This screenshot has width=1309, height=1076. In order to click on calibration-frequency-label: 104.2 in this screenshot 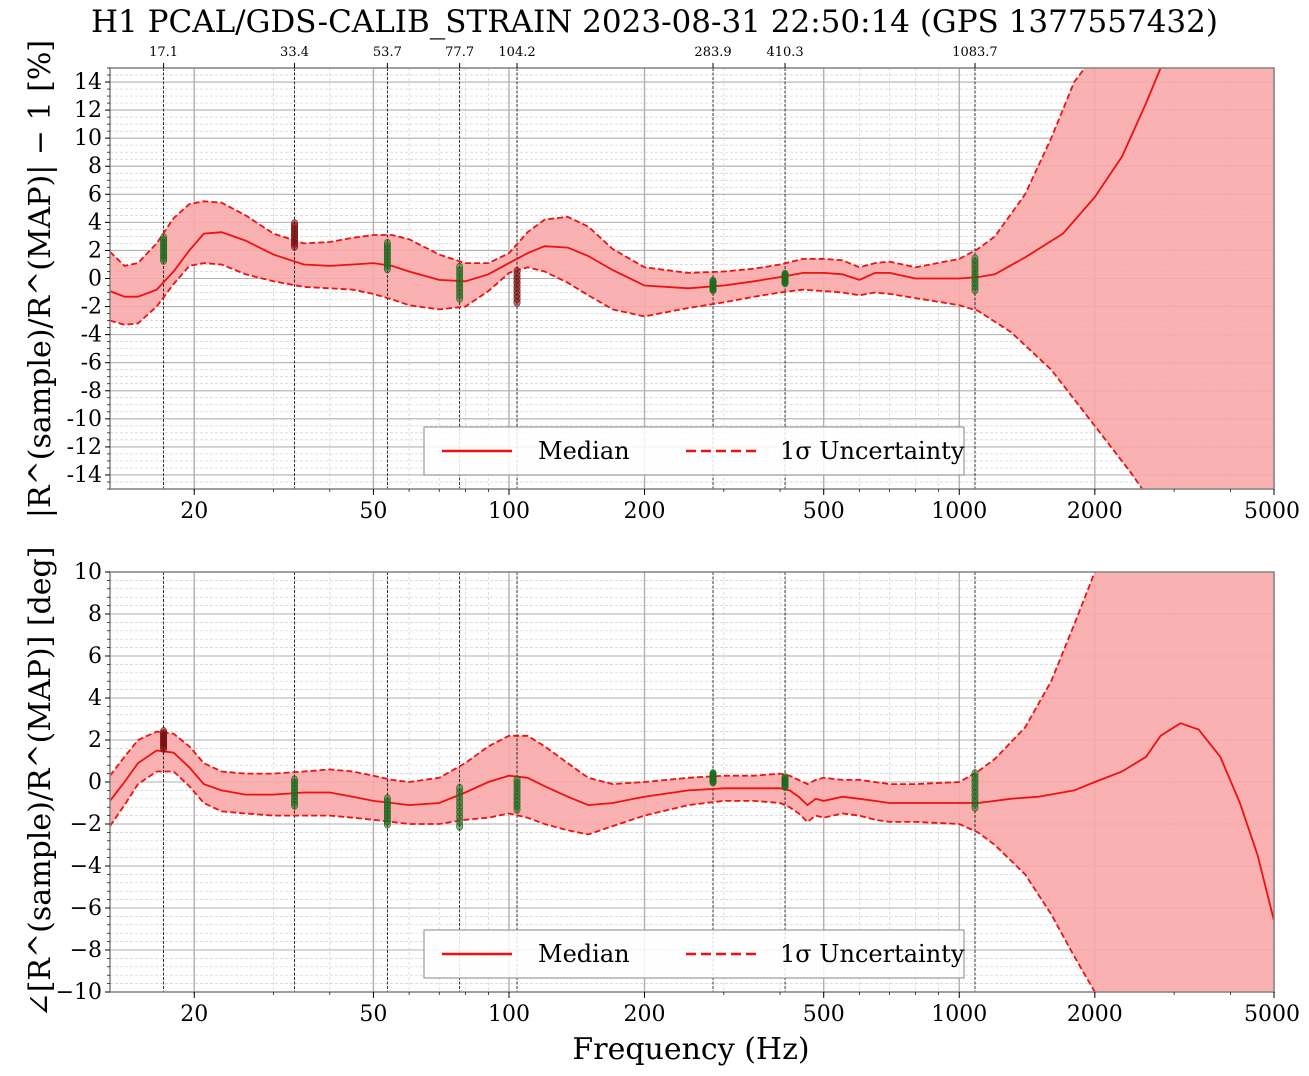, I will do `click(516, 52)`.